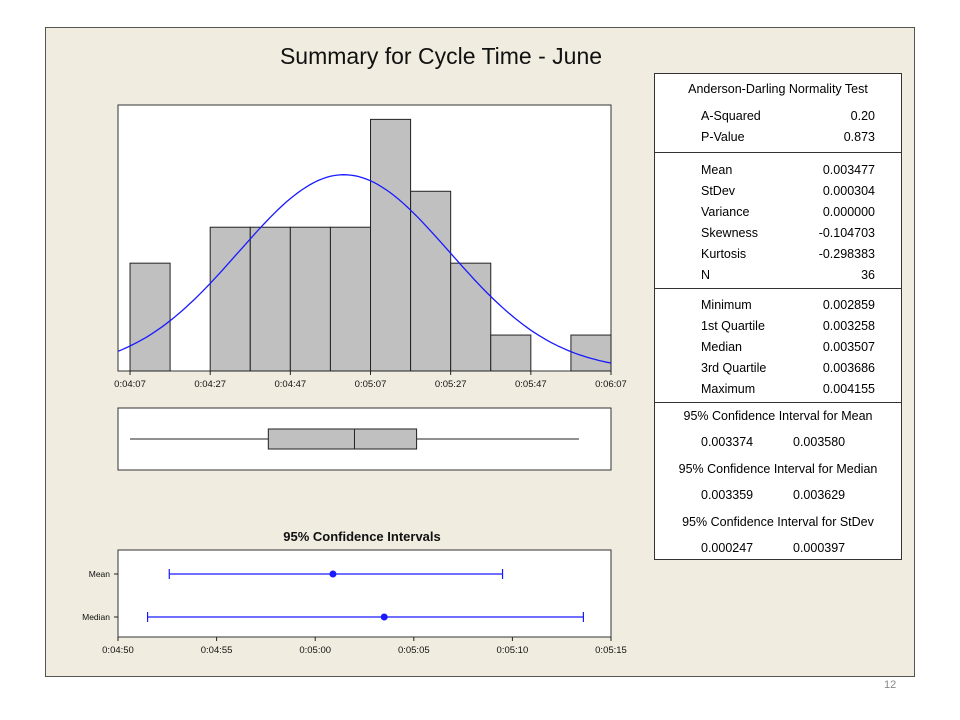 The image size is (960, 720). What do you see at coordinates (706, 275) in the screenshot?
I see `stat-label: N` at bounding box center [706, 275].